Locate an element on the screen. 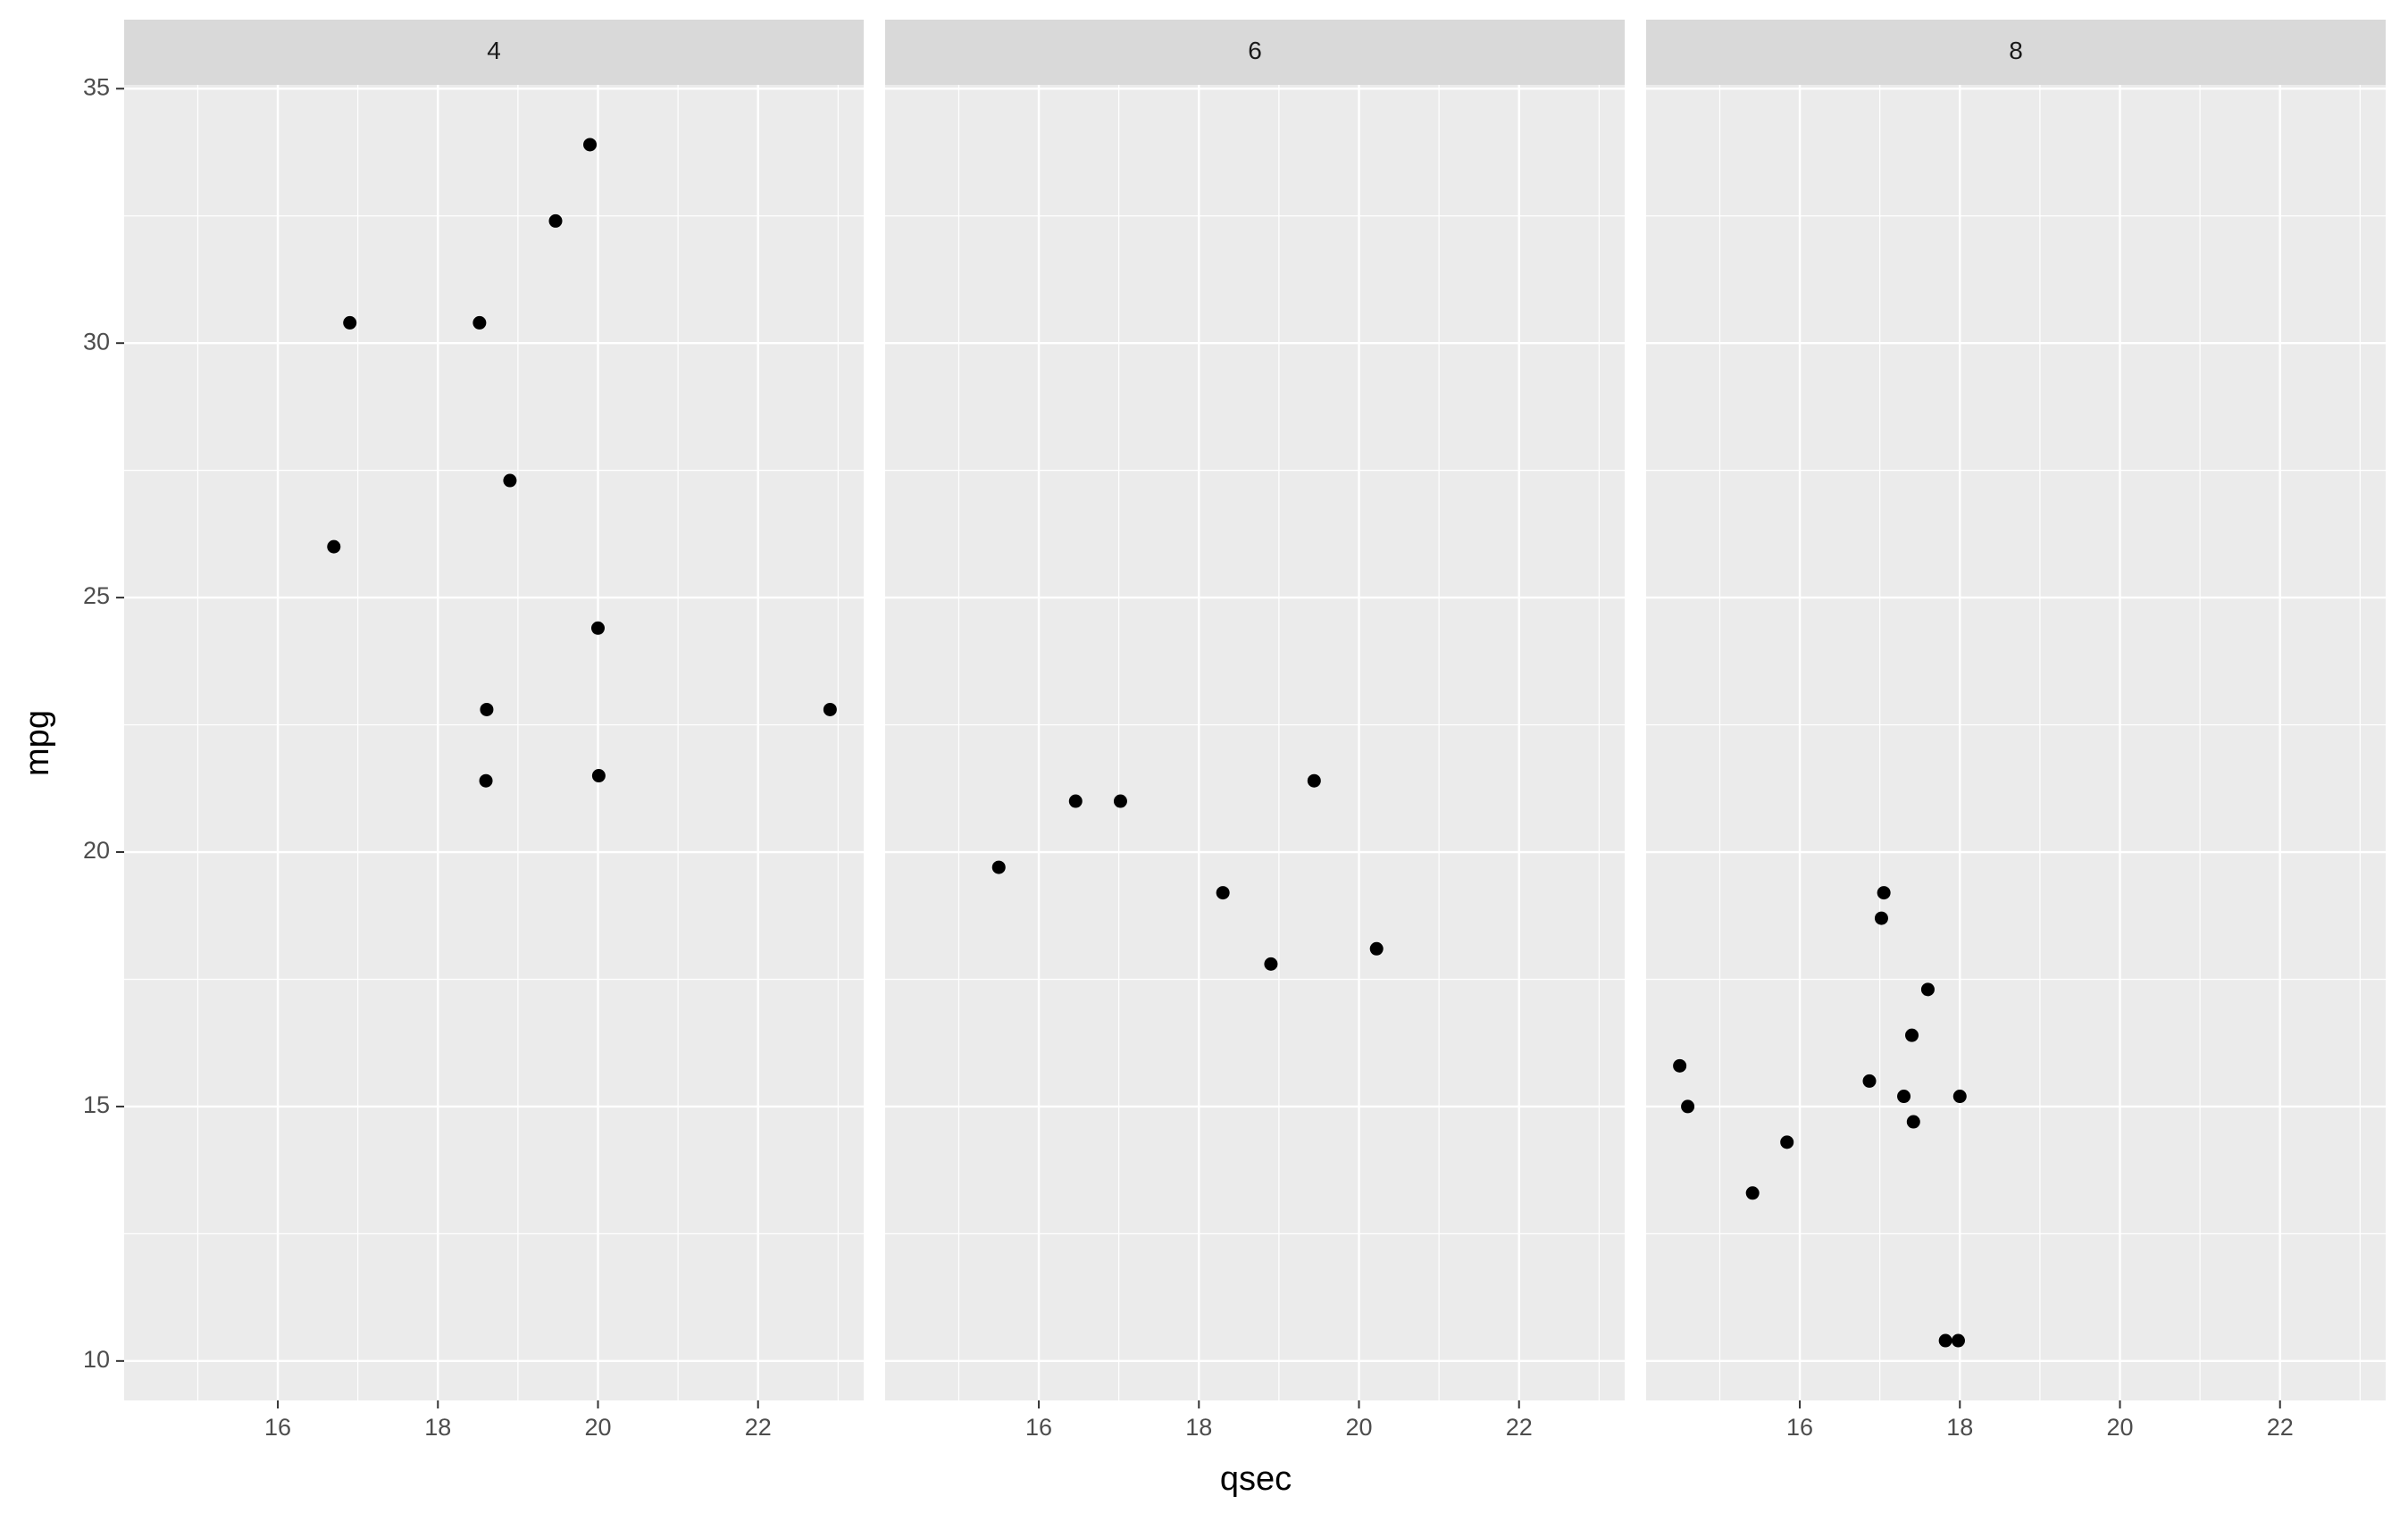 The width and height of the screenshot is (2408, 1521). strip-label: 6 is located at coordinates (1255, 51).